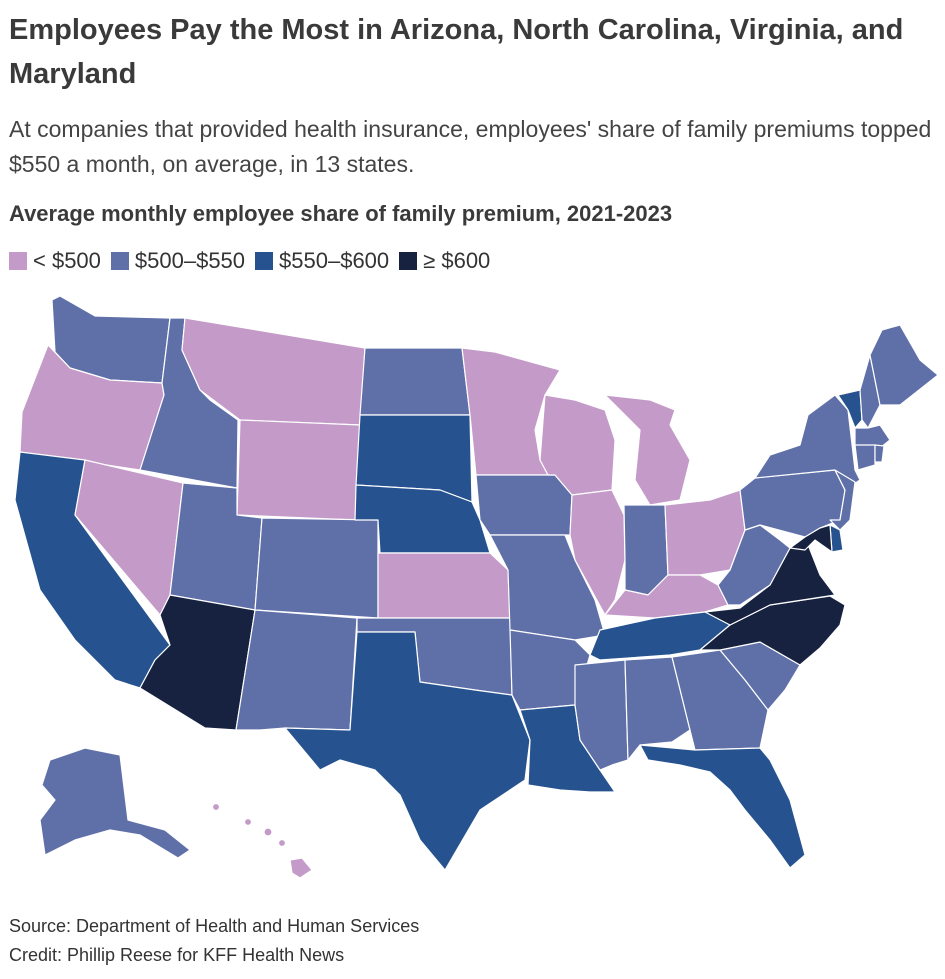 This screenshot has width=945, height=979. Describe the element at coordinates (415, 381) in the screenshot. I see `state-nd` at that location.